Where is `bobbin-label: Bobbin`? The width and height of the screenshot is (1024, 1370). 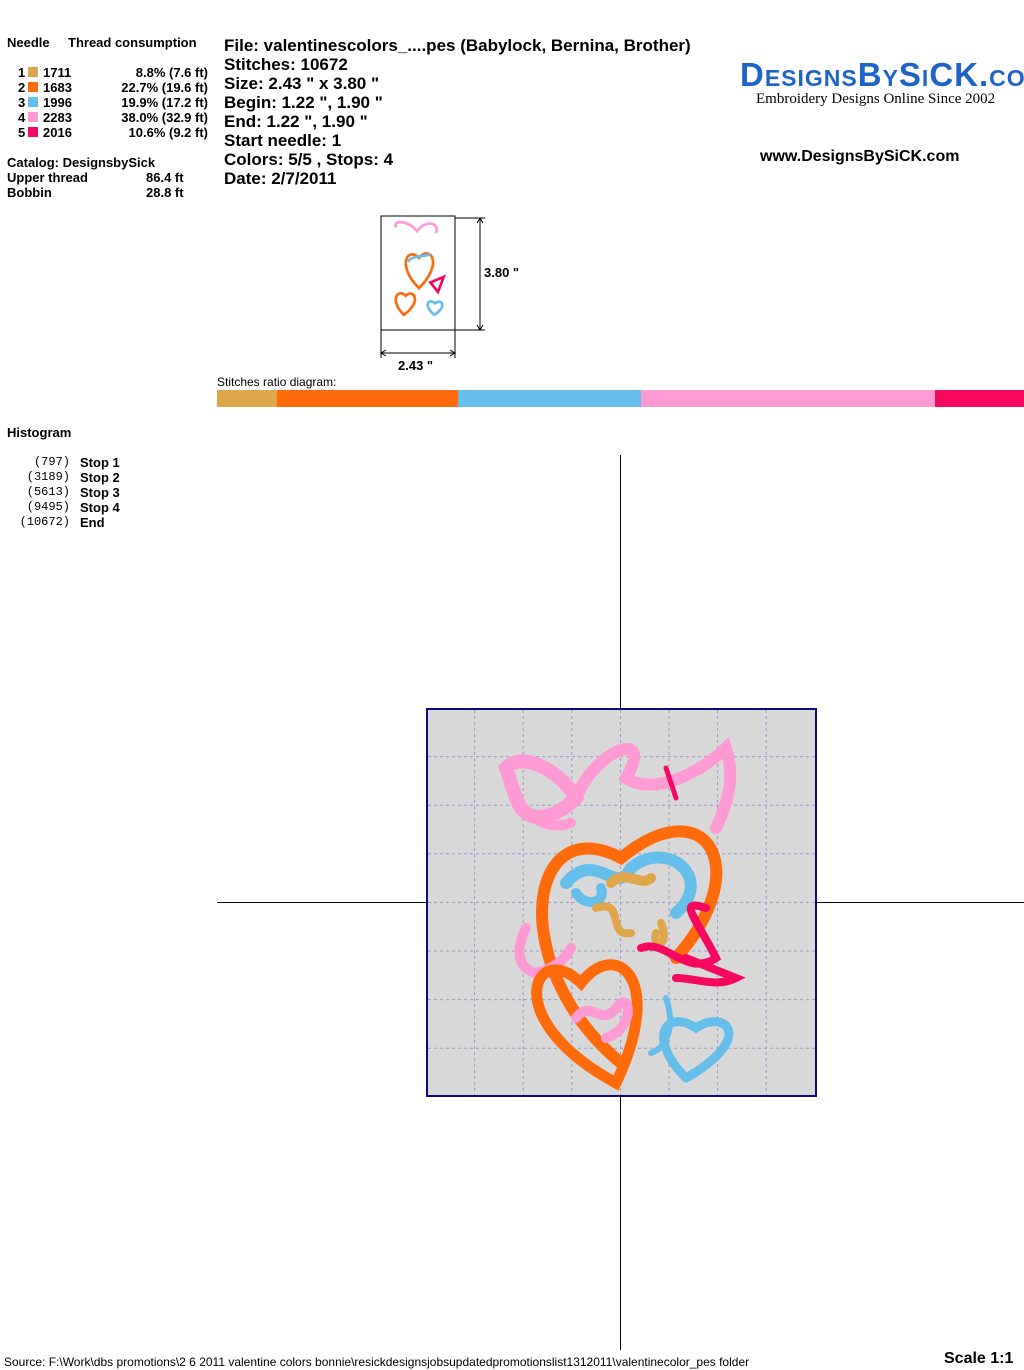
bobbin-label: Bobbin is located at coordinates (29, 192).